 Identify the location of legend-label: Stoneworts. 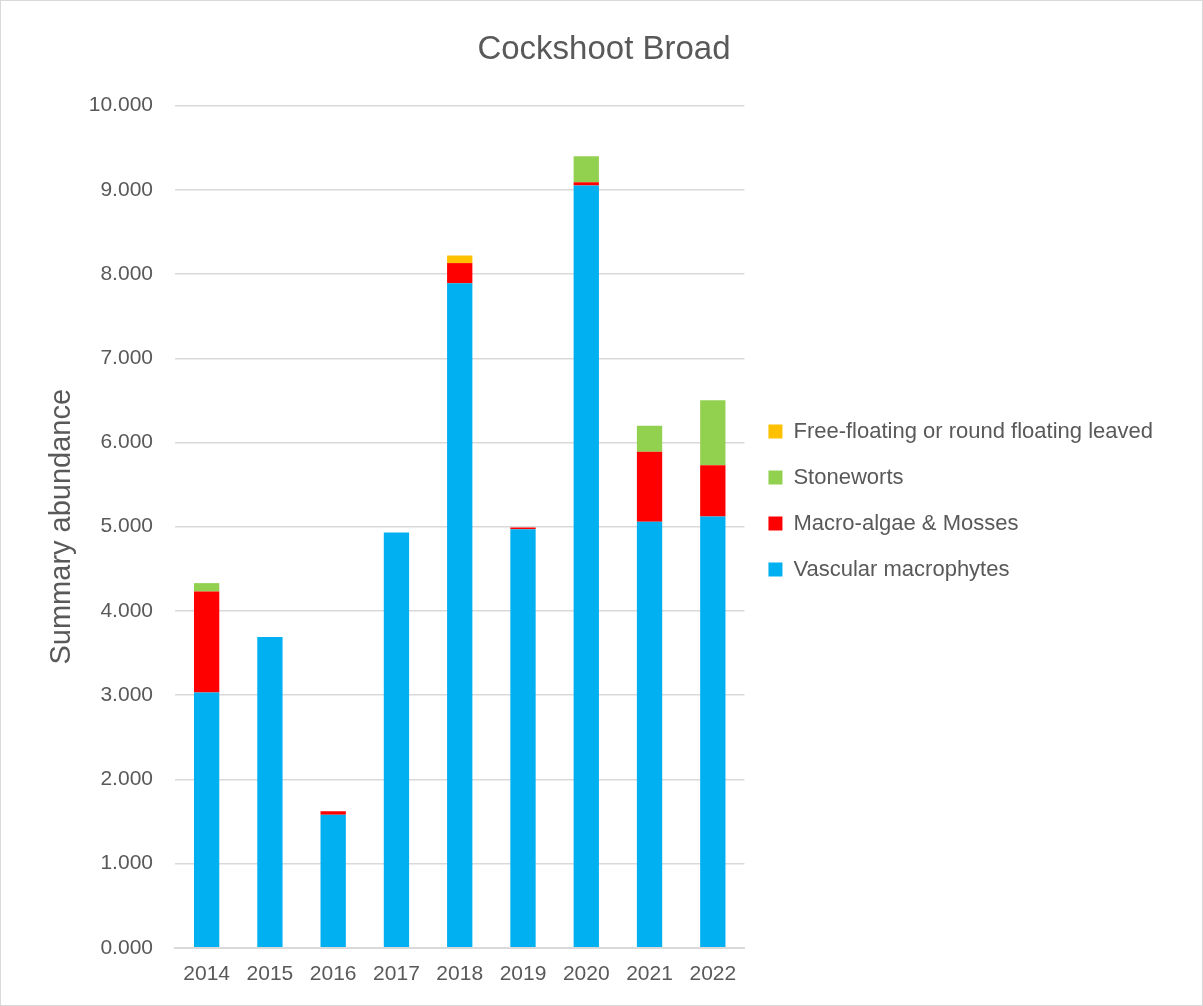
(848, 476).